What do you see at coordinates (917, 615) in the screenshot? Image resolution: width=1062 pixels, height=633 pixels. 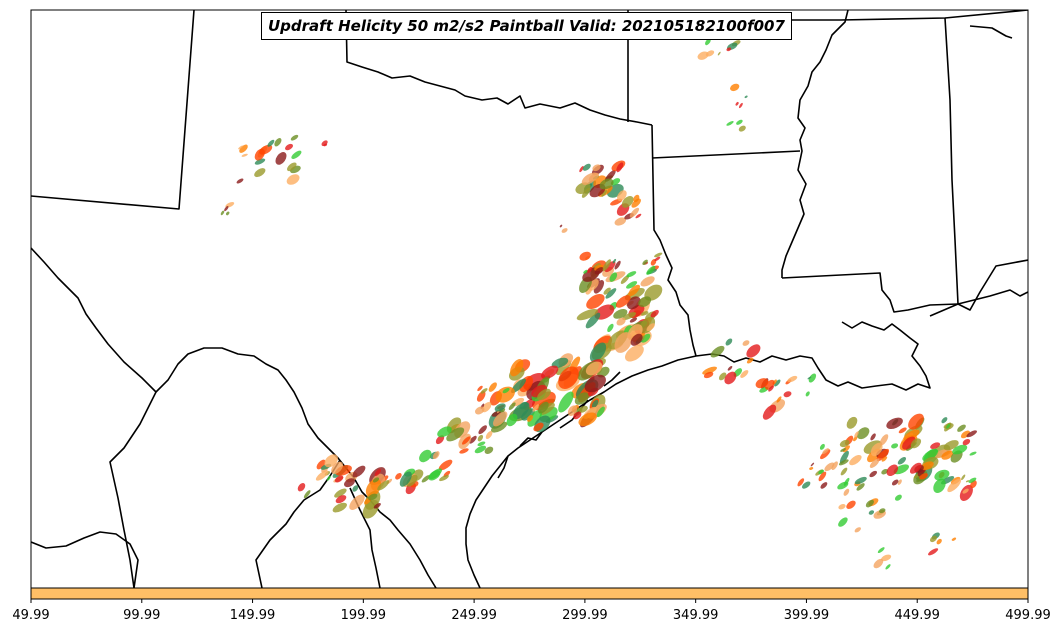 I see `colorbar-tick-label: 449.99` at bounding box center [917, 615].